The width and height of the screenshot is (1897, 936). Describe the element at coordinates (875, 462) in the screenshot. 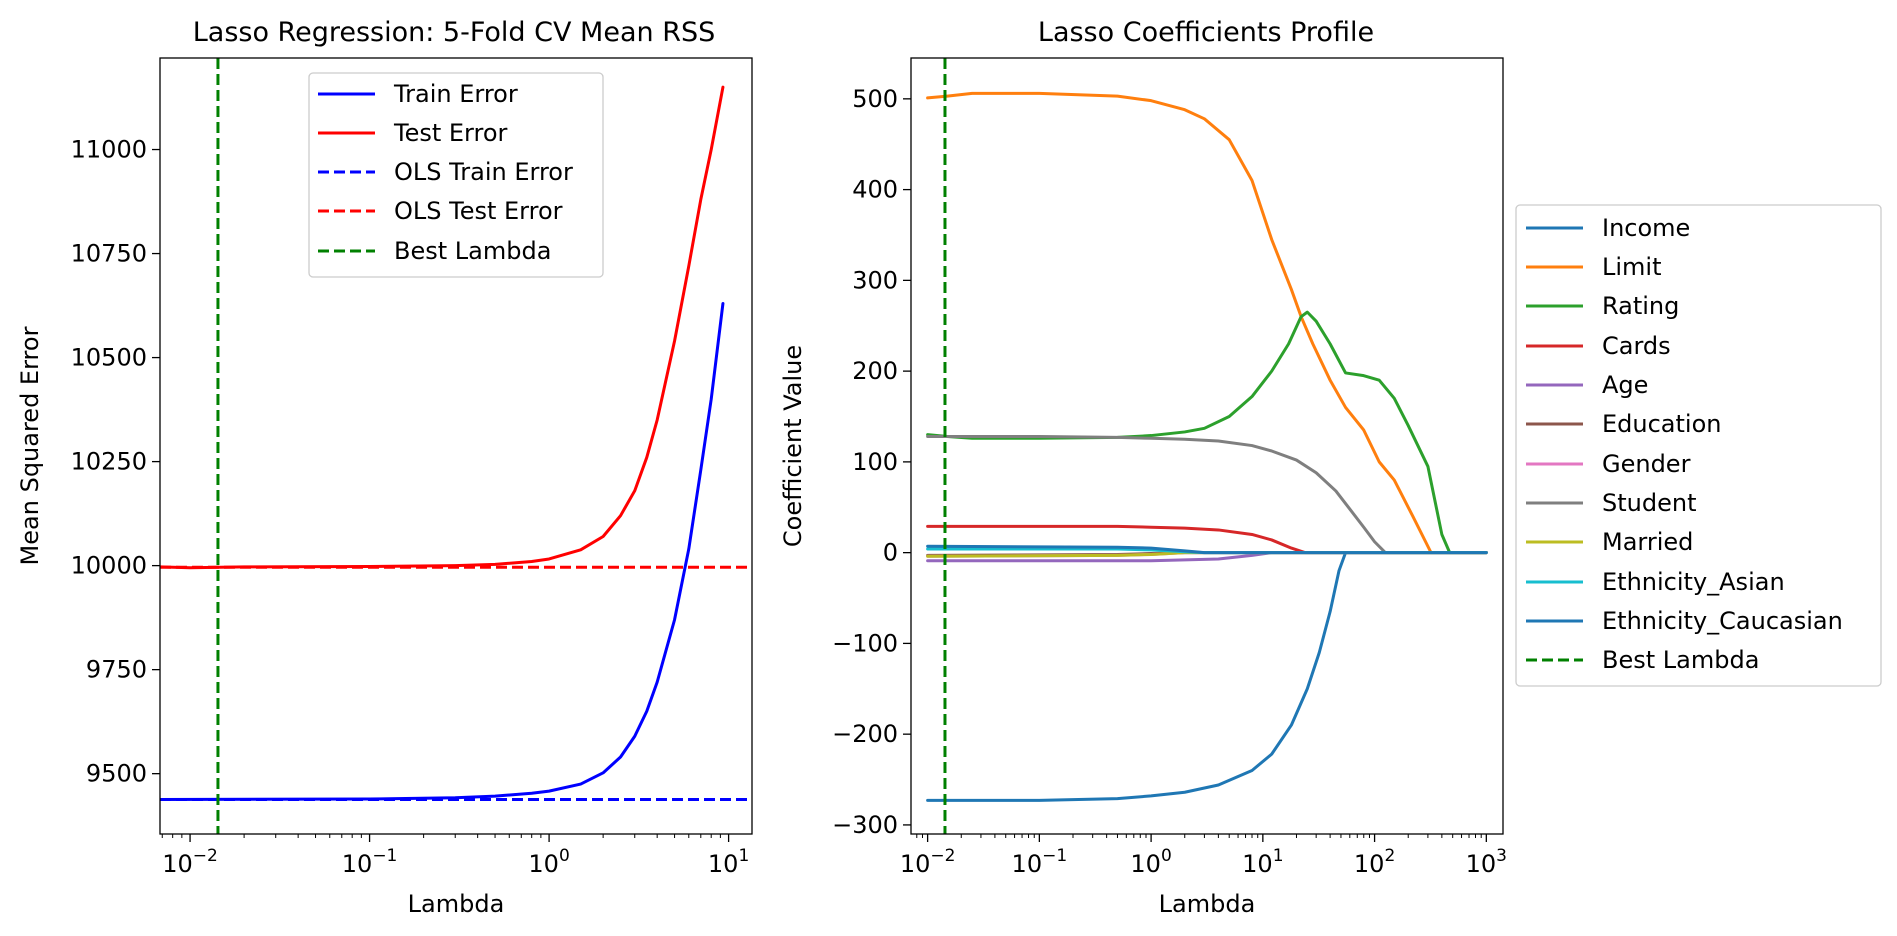

I see `y-tick-label: 100` at that location.